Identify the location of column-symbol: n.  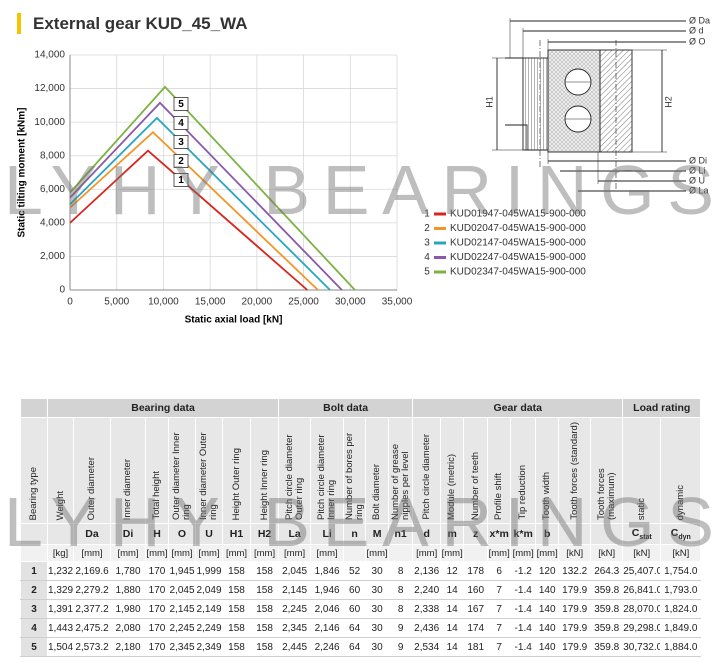
(355, 534).